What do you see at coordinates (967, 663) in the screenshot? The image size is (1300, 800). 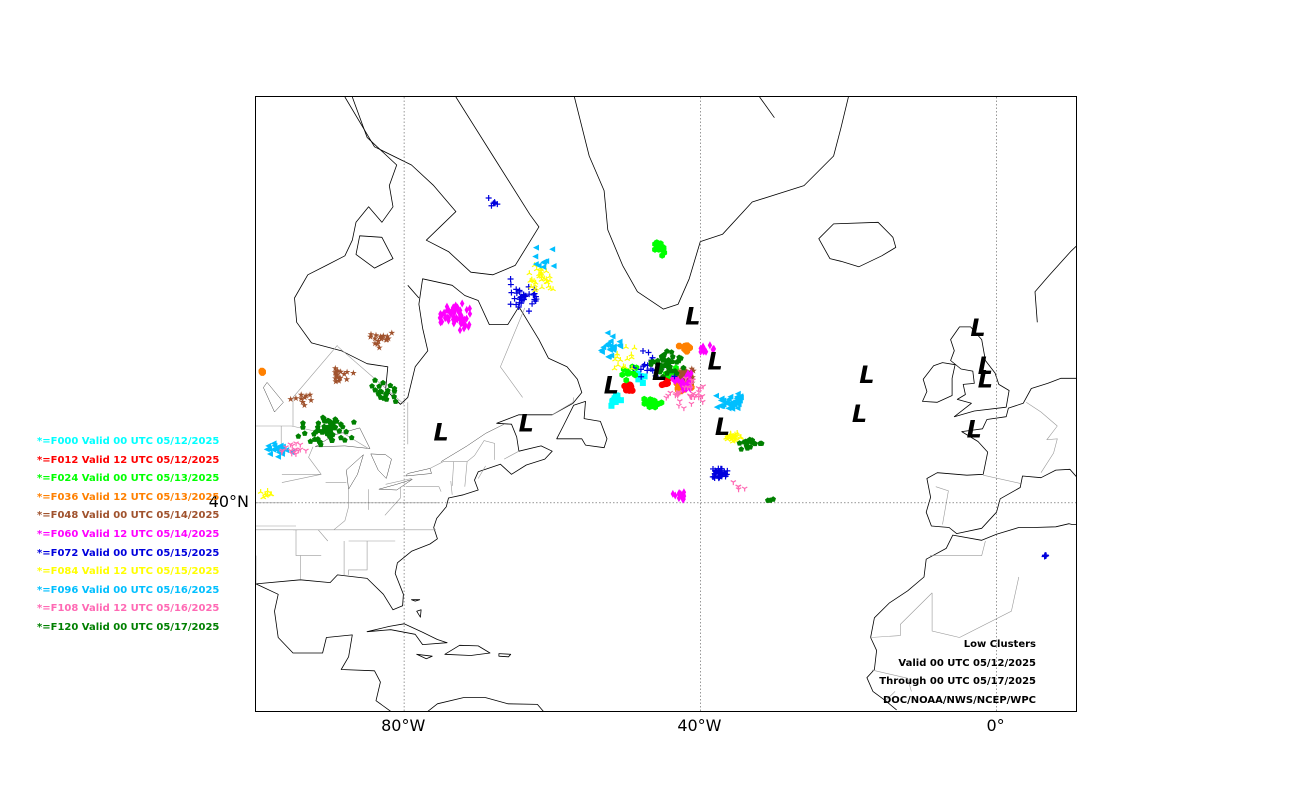 I see `info-valid: Valid 00 UTC 05/12/2025` at bounding box center [967, 663].